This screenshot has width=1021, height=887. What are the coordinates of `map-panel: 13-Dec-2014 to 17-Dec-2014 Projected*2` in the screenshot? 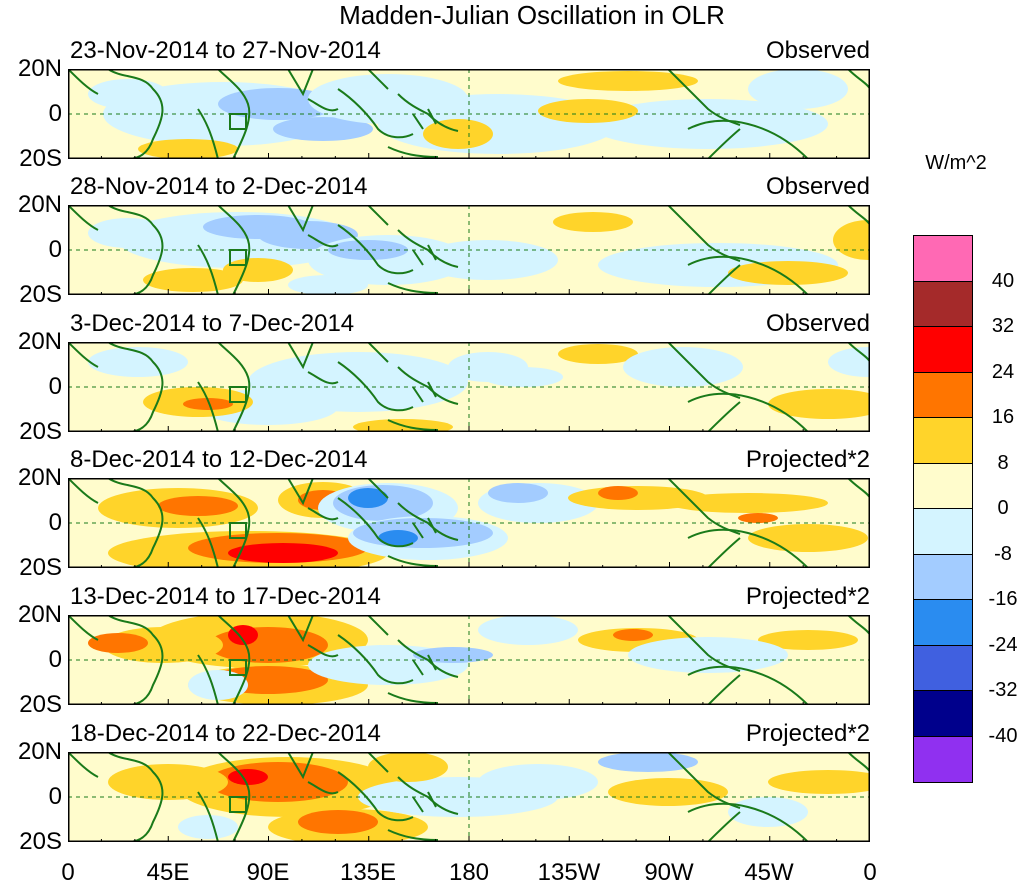 It's located at (469, 644).